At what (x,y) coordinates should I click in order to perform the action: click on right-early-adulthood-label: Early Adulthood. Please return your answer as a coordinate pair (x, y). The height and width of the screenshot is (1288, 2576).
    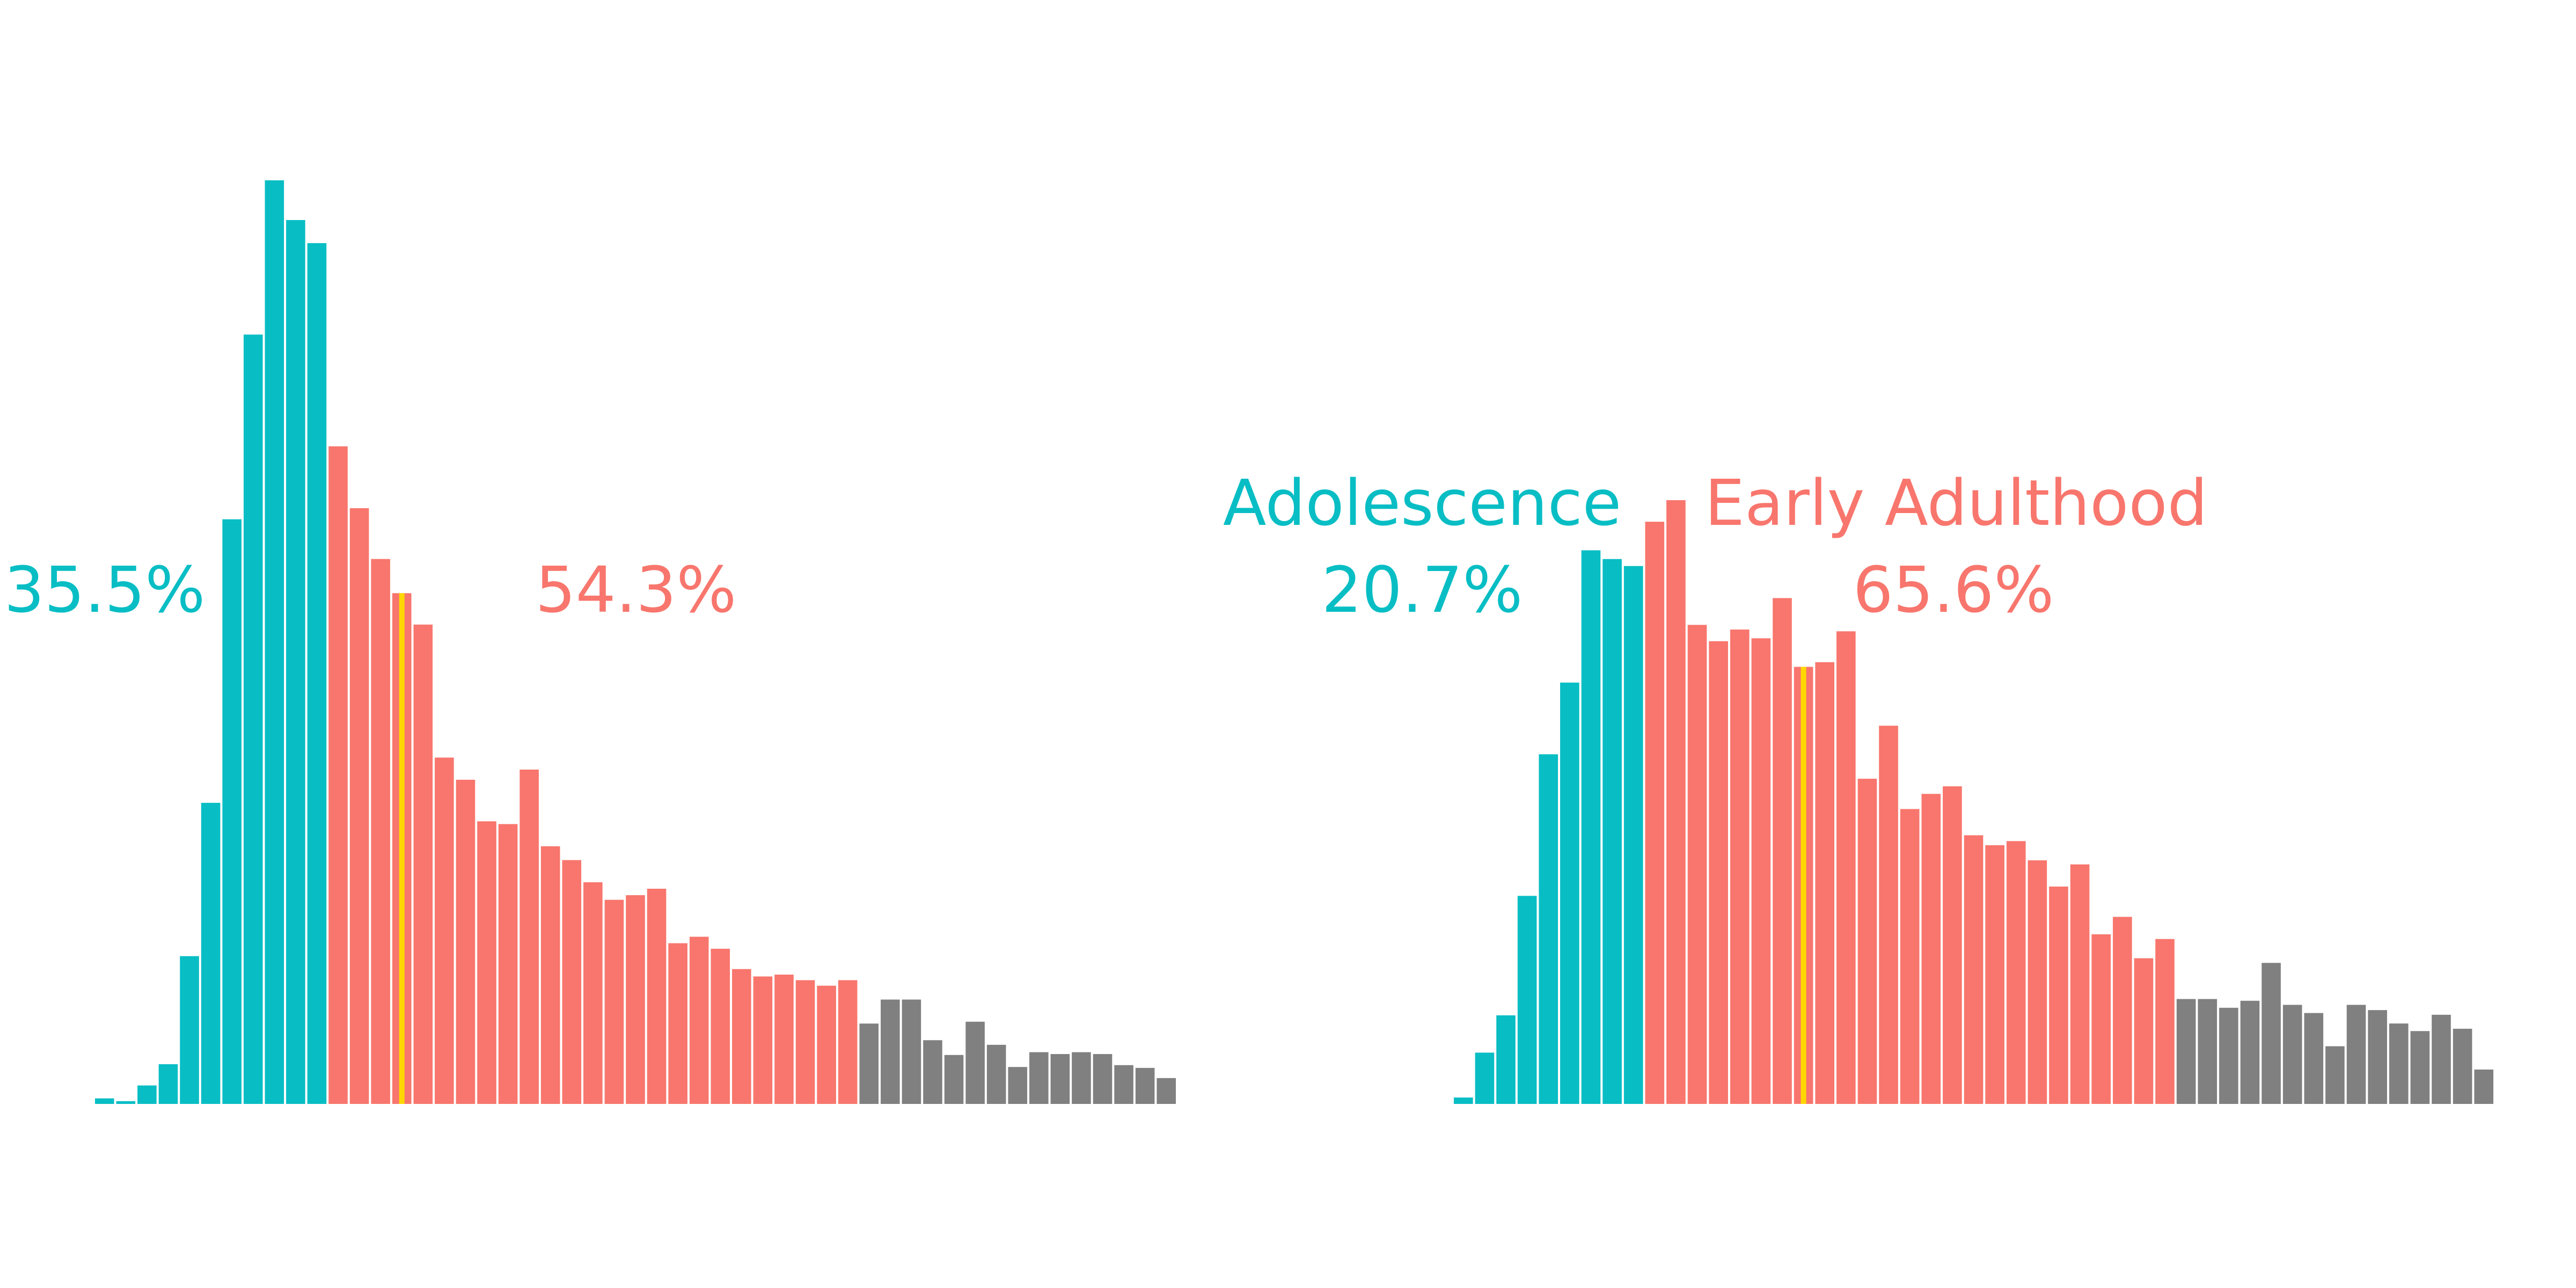
    Looking at the image, I should click on (1956, 503).